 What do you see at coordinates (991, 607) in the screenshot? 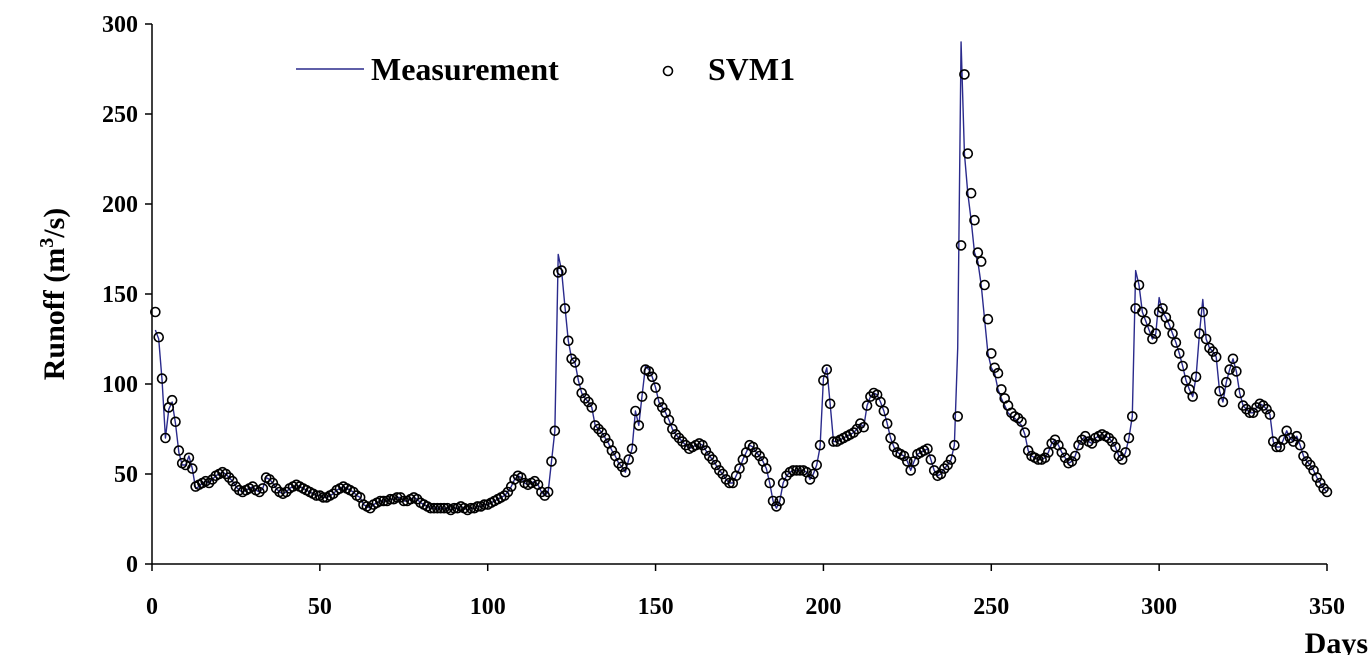
I see `x-tick-label: 250` at bounding box center [991, 607].